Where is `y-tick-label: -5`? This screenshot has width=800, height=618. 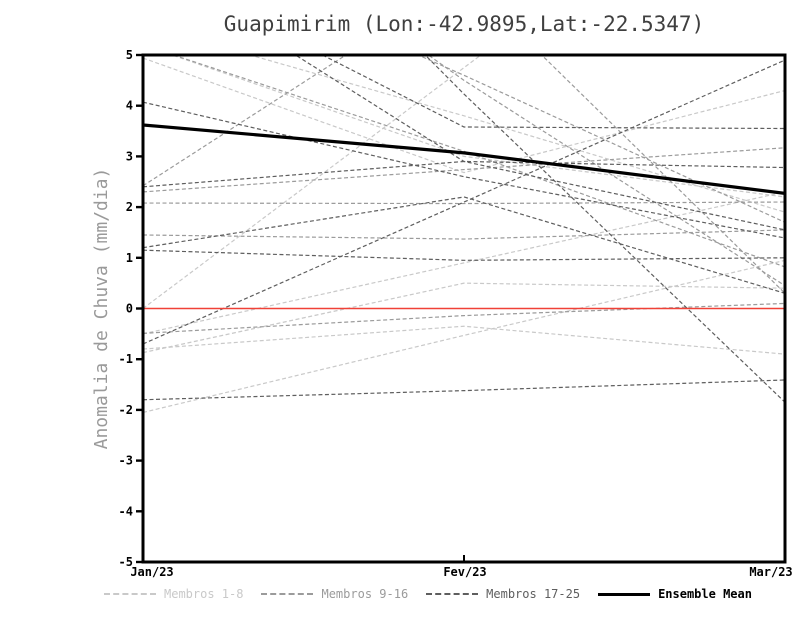
y-tick-label: -5 is located at coordinates (126, 562).